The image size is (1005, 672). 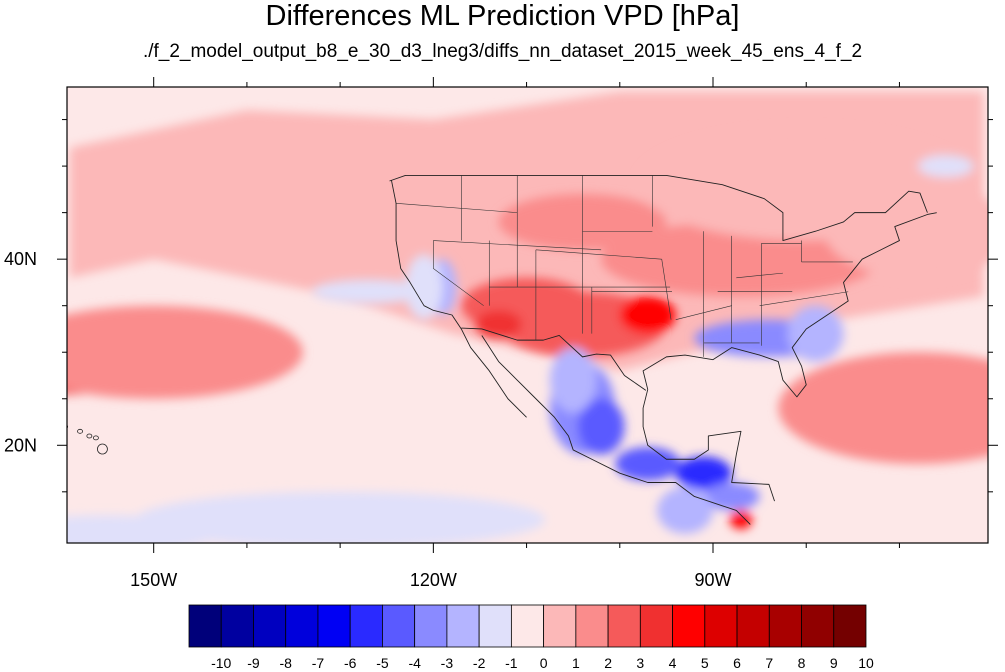 What do you see at coordinates (834, 663) in the screenshot?
I see `colorbar-label: 9` at bounding box center [834, 663].